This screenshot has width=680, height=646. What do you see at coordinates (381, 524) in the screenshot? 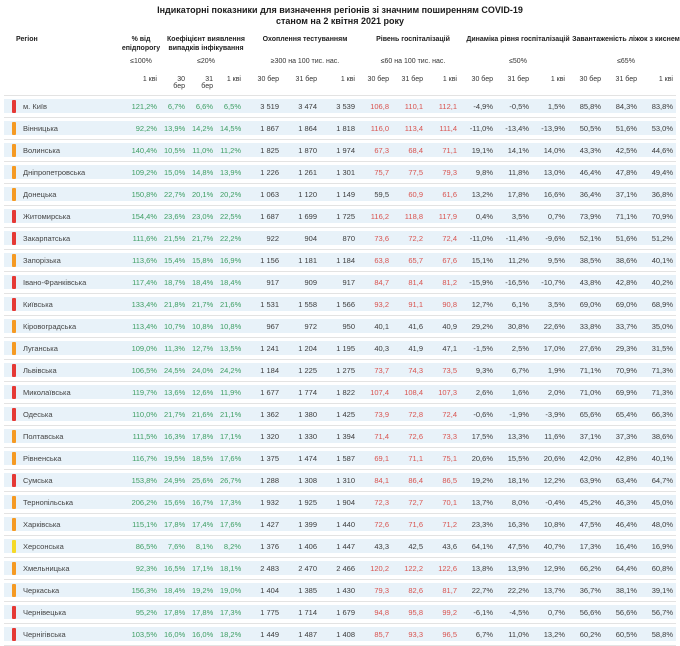
I see `hosp-value: 72,6` at bounding box center [381, 524].